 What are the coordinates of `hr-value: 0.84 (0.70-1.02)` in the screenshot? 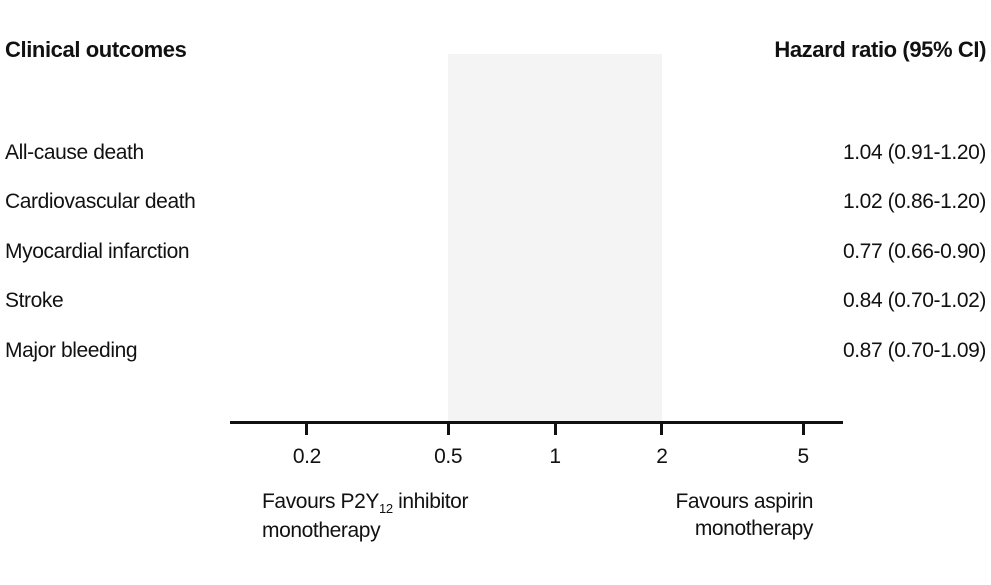 It's located at (914, 300).